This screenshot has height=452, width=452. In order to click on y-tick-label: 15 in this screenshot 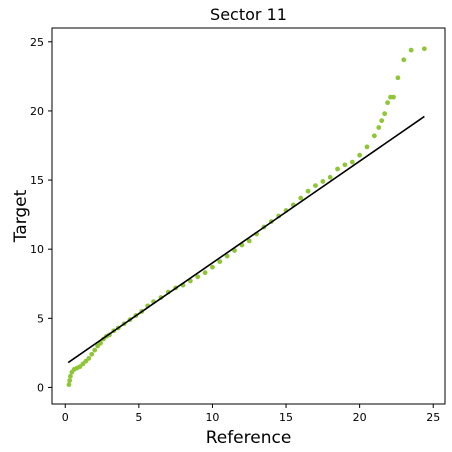, I will do `click(37, 180)`.